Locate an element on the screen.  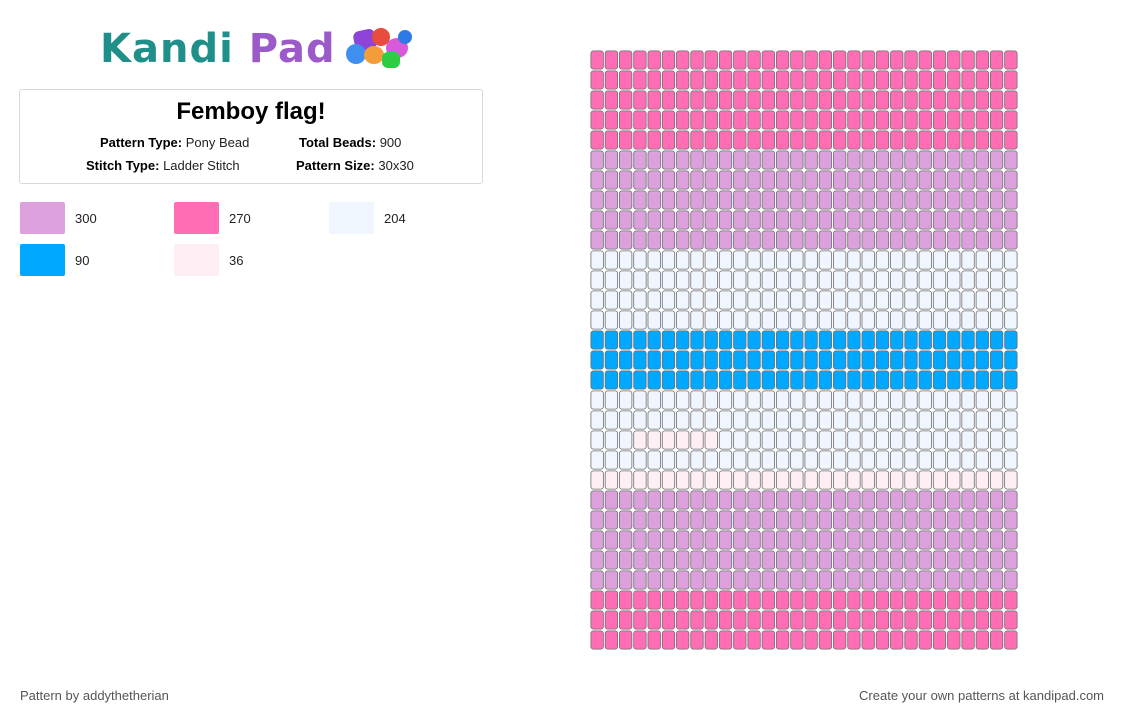
kandipad-promo-link: Create your own patterns at kandipad.com is located at coordinates (981, 695).